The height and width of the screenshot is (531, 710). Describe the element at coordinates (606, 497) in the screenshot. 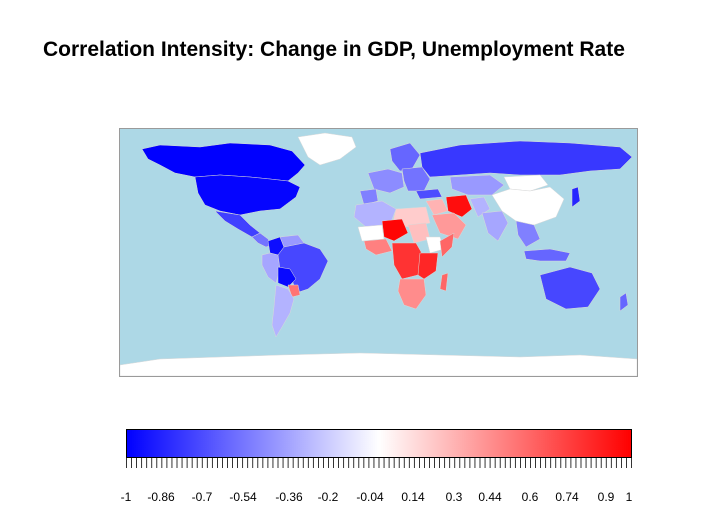

I see `tick-label: 0.9` at that location.